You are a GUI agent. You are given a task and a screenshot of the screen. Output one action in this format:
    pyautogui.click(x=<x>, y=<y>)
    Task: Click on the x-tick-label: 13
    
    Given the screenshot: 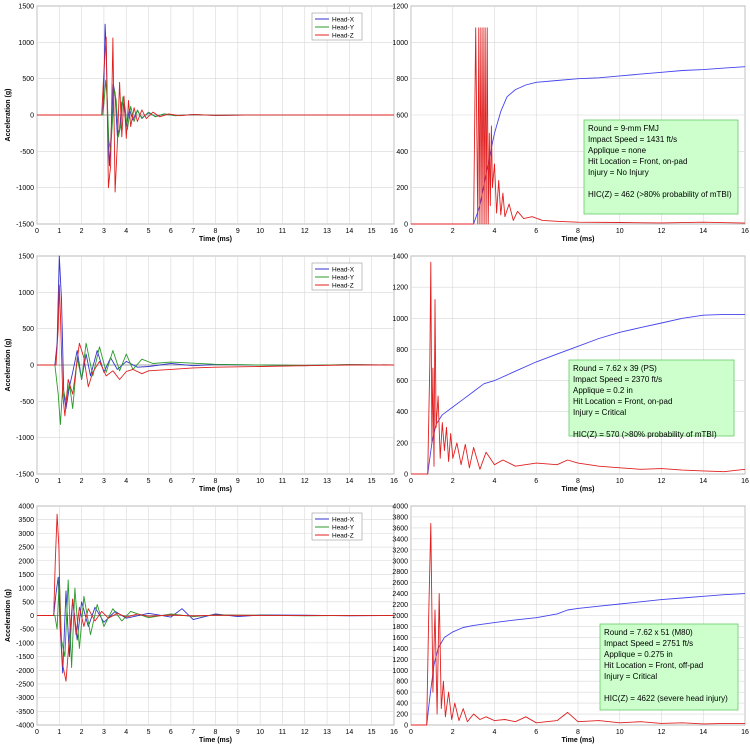 What is the action you would take?
    pyautogui.click(x=327, y=231)
    